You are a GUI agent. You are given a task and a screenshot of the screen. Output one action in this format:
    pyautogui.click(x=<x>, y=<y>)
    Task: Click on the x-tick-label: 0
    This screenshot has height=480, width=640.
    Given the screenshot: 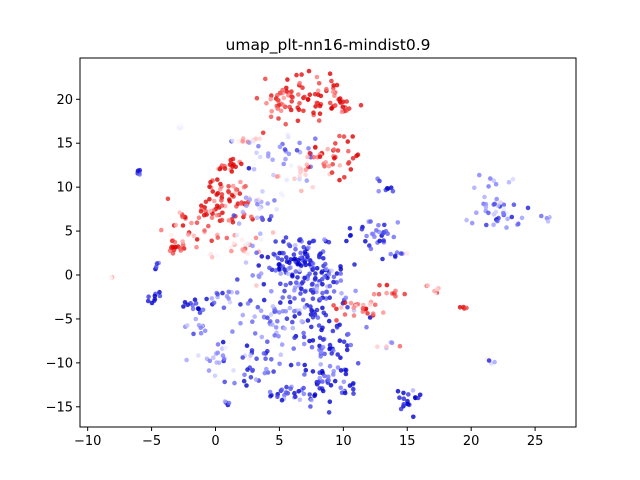 What is the action you would take?
    pyautogui.click(x=215, y=441)
    